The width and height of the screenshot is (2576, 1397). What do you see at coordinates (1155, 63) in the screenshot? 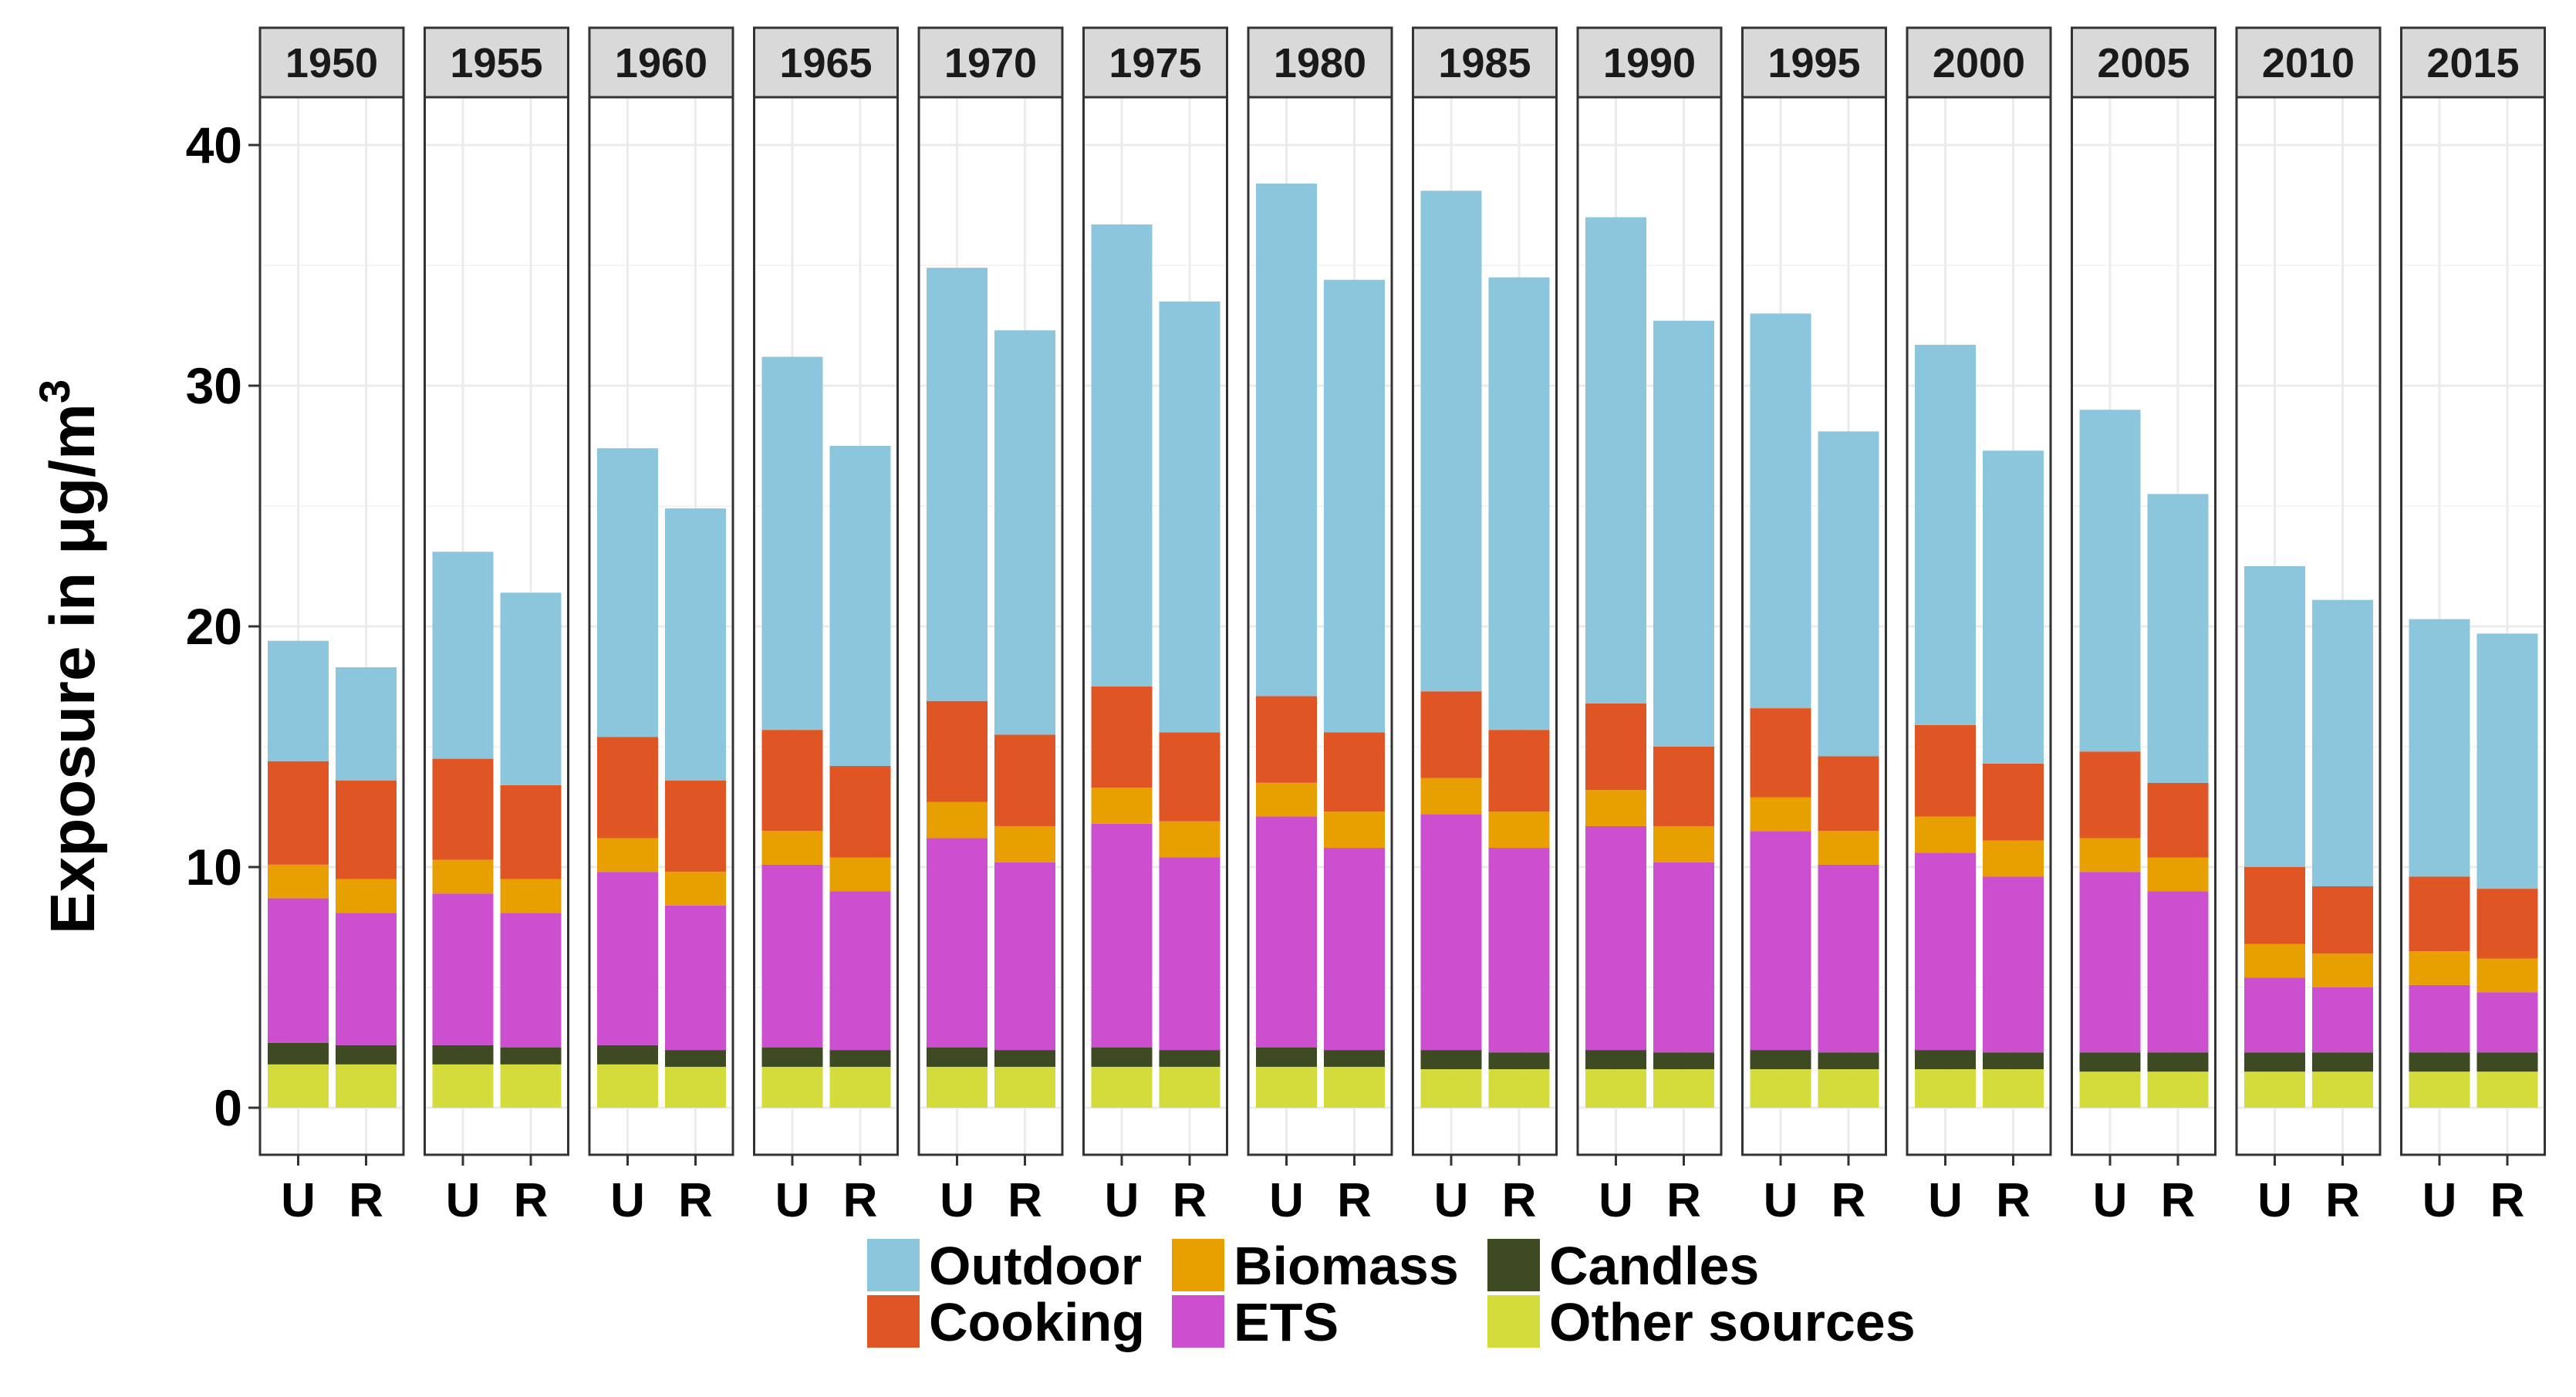
I see `facet-strip-label: 1975` at bounding box center [1155, 63].